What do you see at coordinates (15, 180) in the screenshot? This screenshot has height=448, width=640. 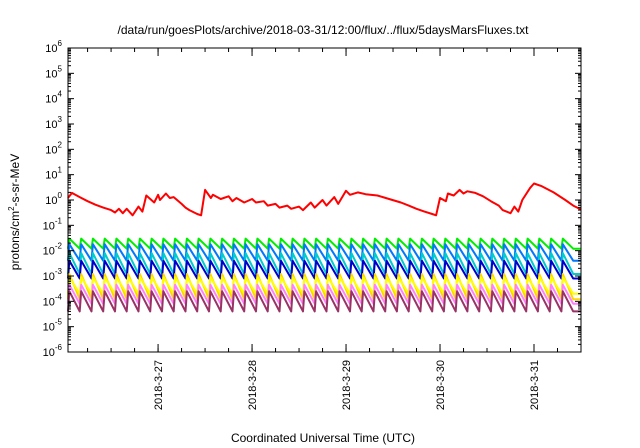 I see `y-axis-label-rest: -s-sr-MeV` at bounding box center [15, 180].